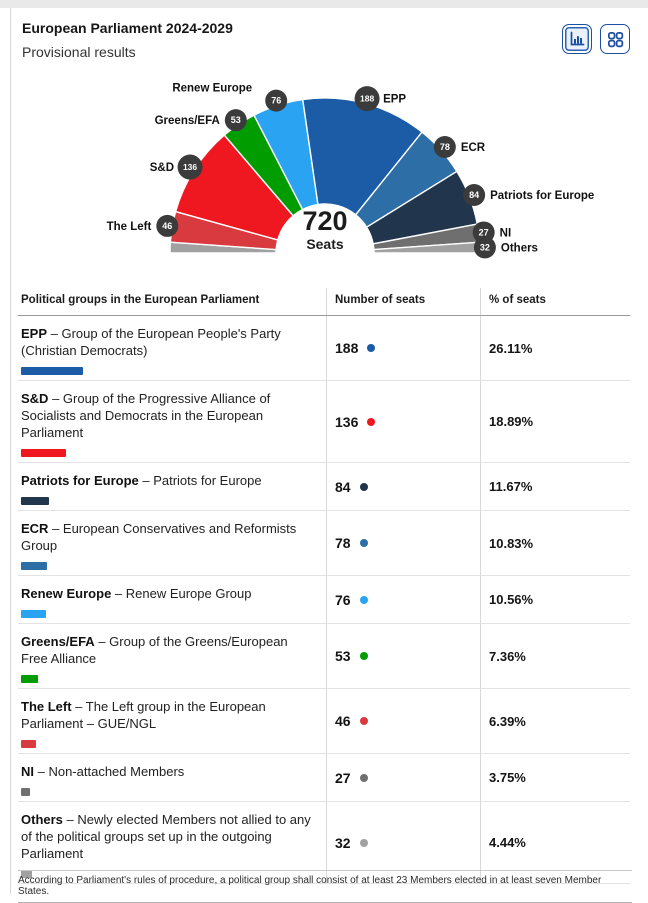 The height and width of the screenshot is (903, 648). What do you see at coordinates (542, 196) in the screenshot?
I see `group-label-patriots-for-europe: Patriots for Europe` at bounding box center [542, 196].